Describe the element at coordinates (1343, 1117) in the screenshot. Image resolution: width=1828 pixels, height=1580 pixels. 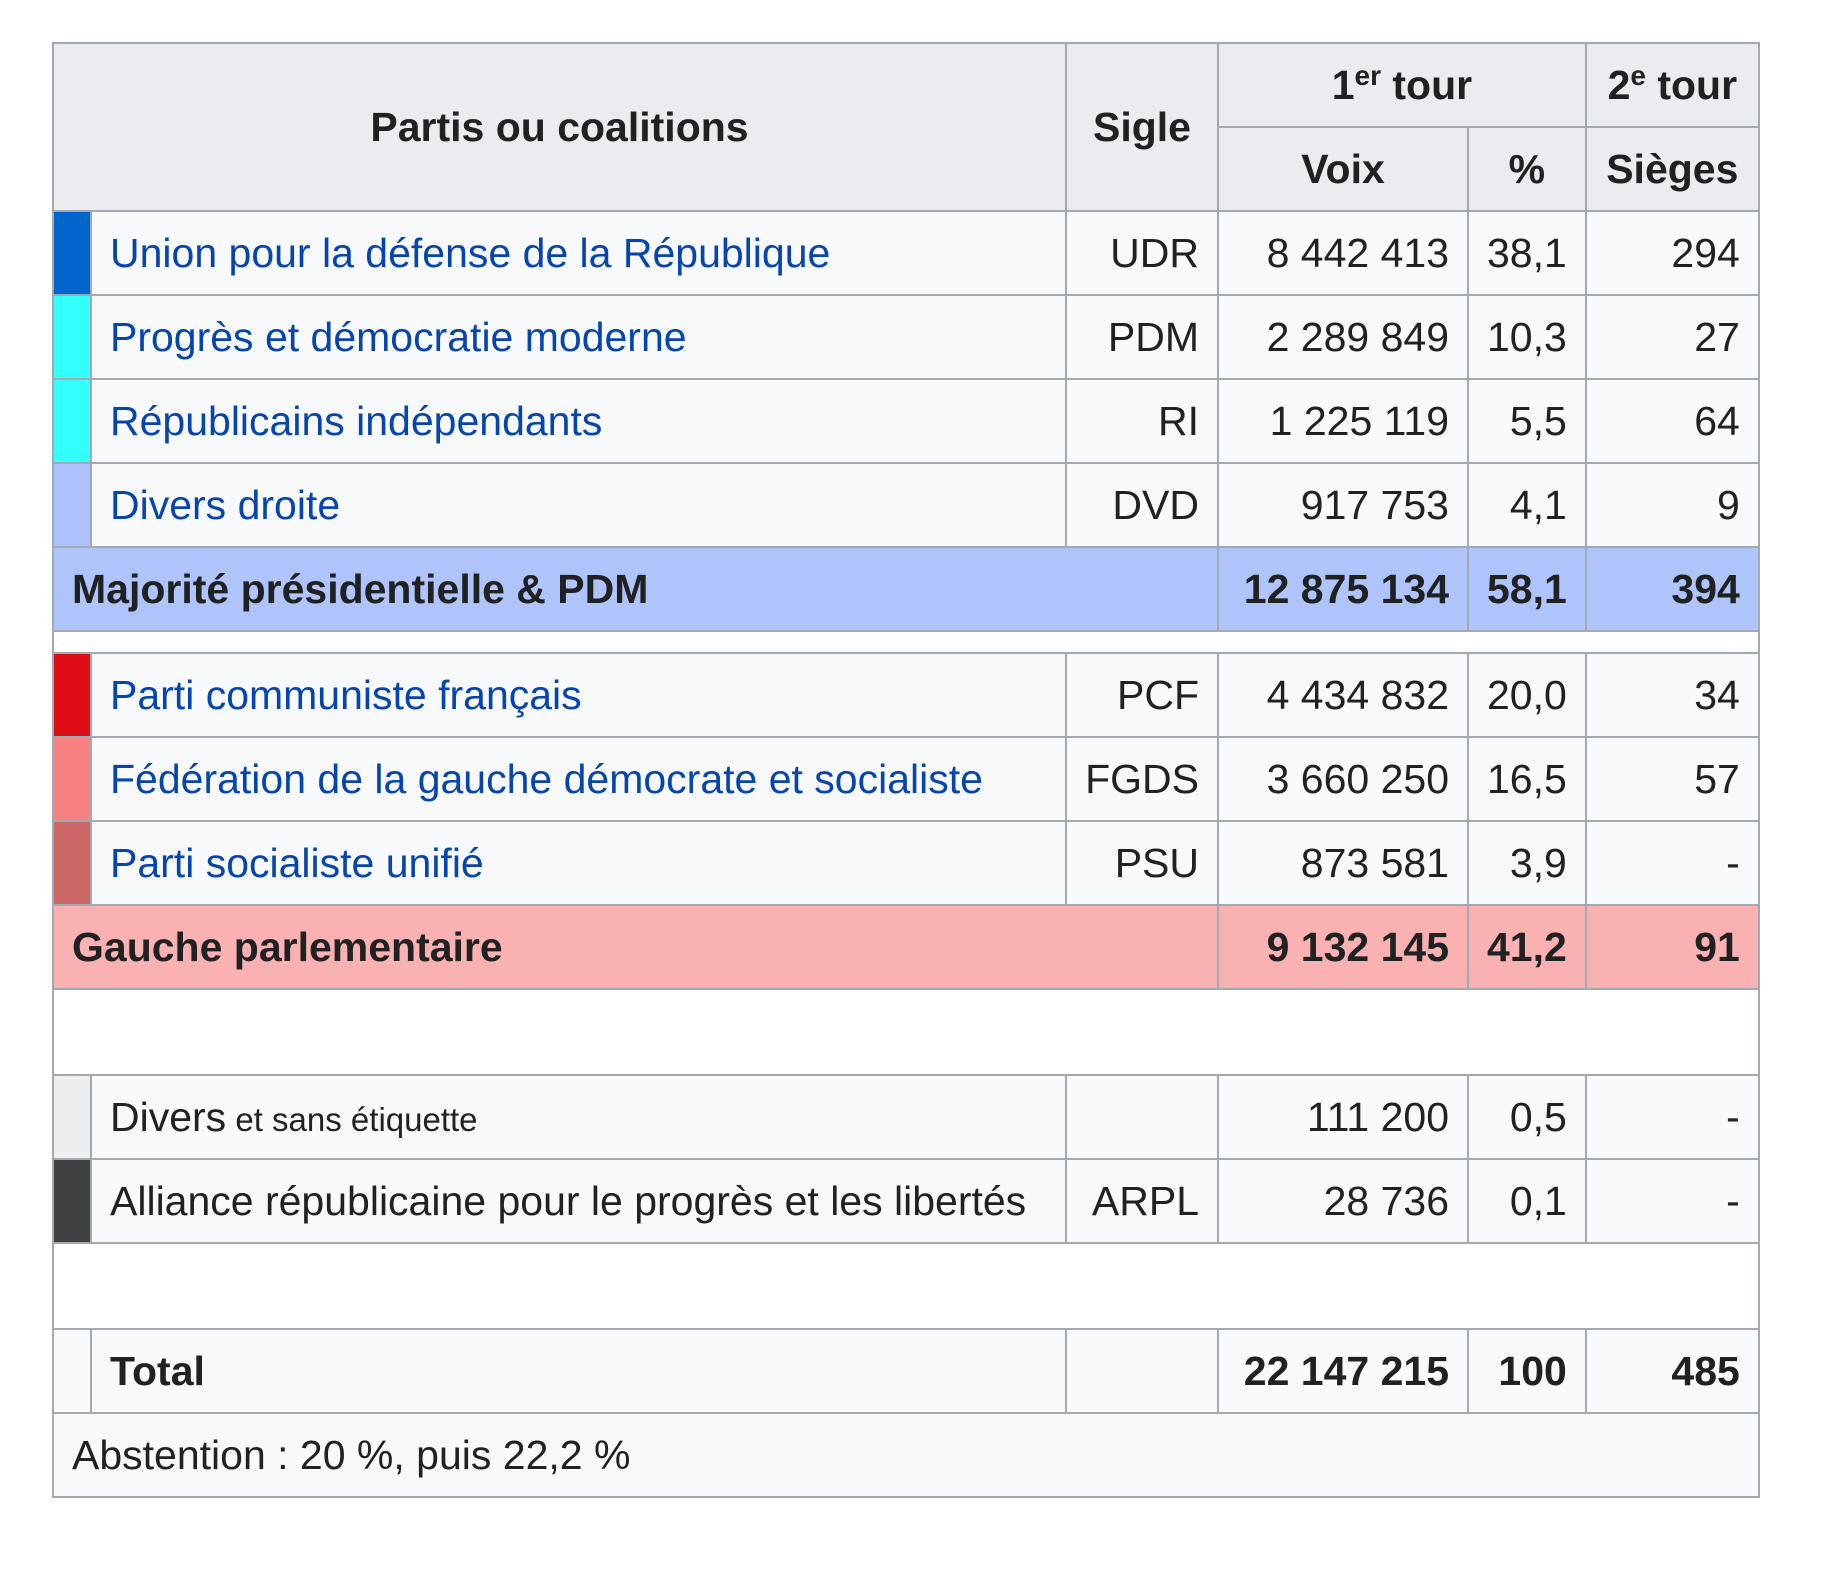
I see `party-votes: 111 200` at that location.